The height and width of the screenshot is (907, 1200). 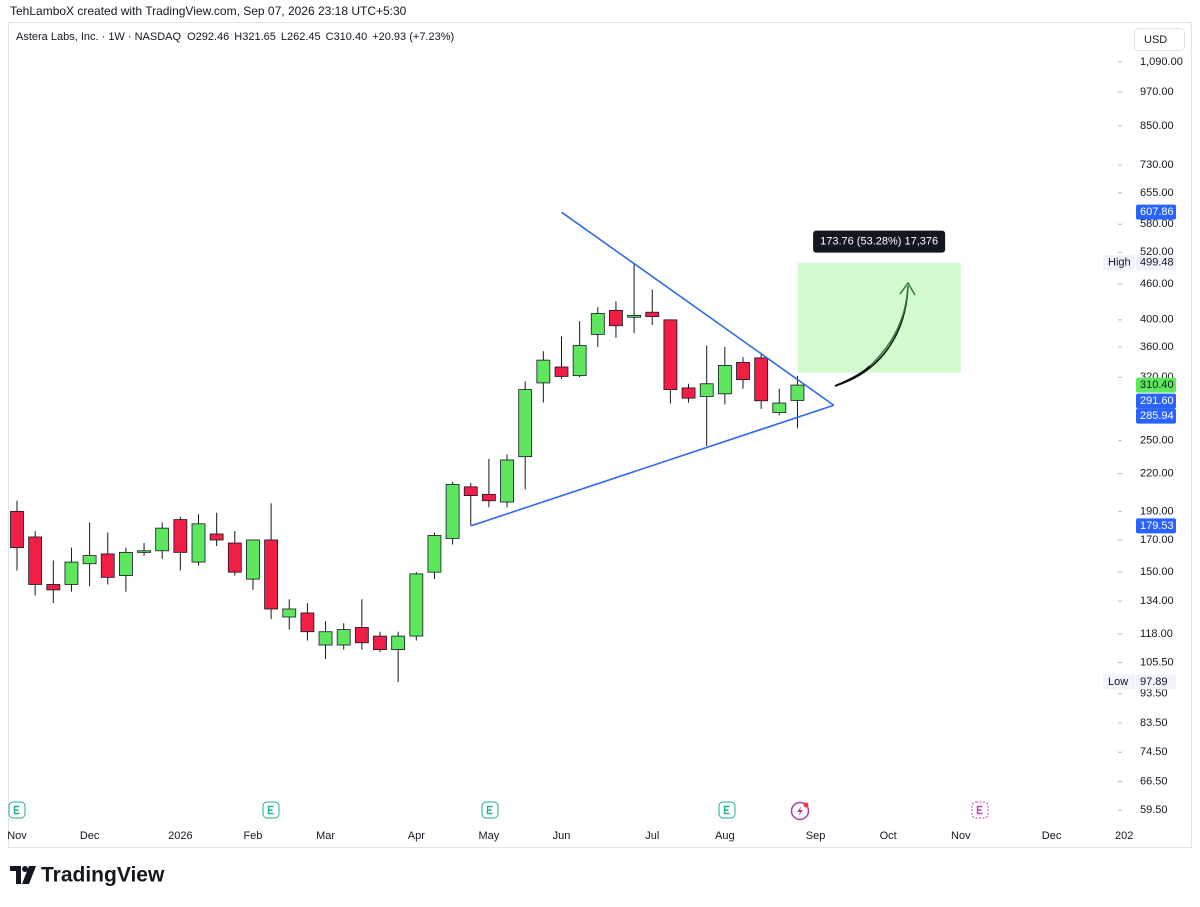 I want to click on y-tick-label: 150.00, so click(x=1157, y=572).